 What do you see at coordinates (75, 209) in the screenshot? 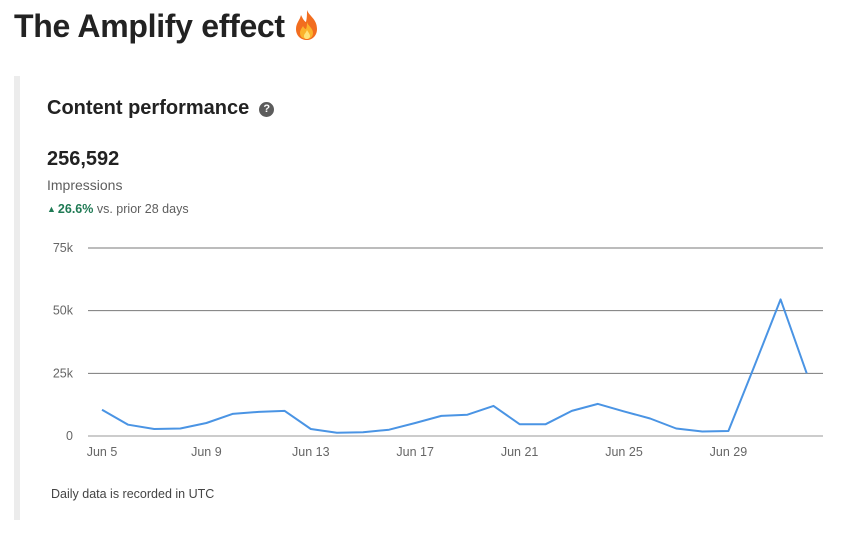
I see `change-value: 26.6%` at bounding box center [75, 209].